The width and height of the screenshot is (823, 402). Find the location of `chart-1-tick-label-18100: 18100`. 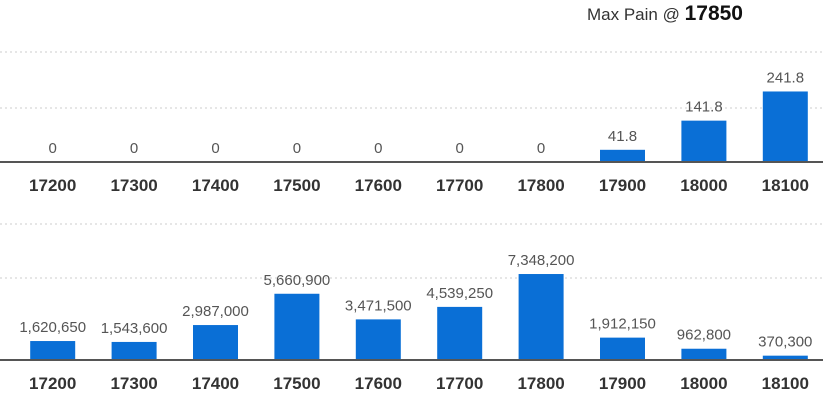

chart-1-tick-label-18100: 18100 is located at coordinates (785, 185).